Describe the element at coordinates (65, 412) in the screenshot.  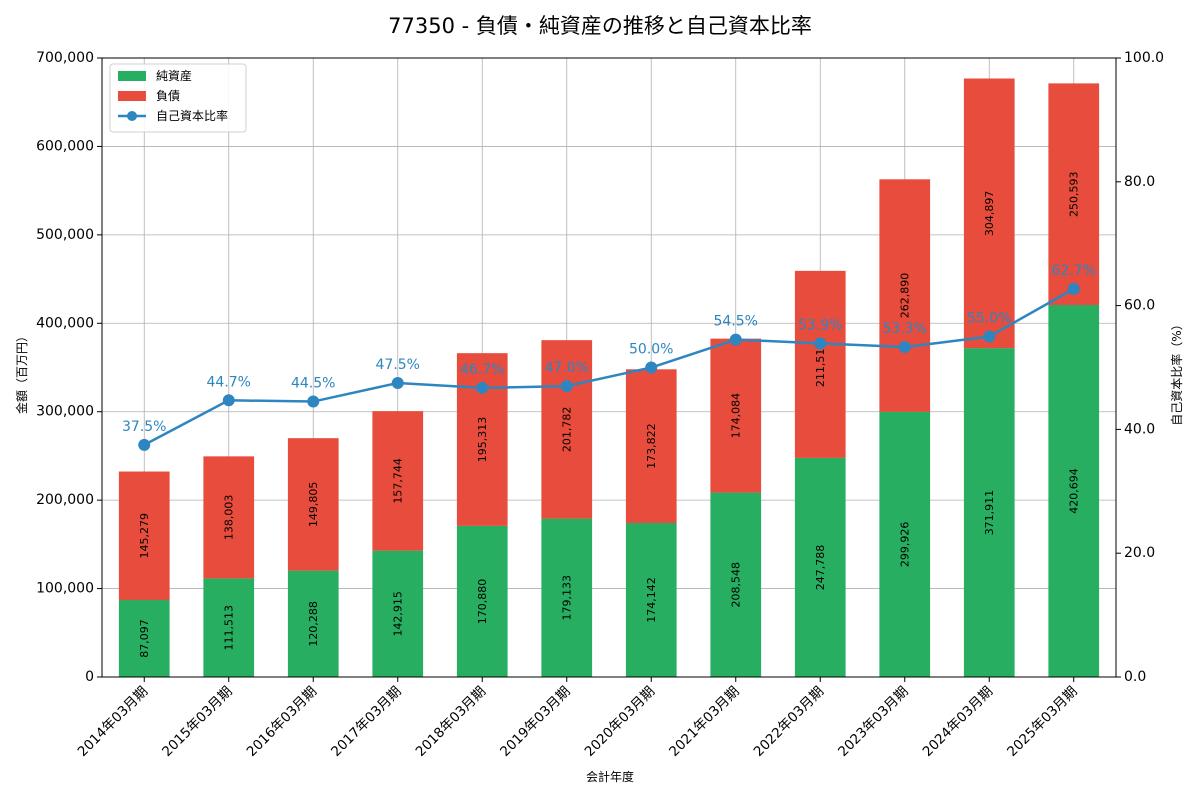
I see `y-tick-label-3: 300,000` at that location.